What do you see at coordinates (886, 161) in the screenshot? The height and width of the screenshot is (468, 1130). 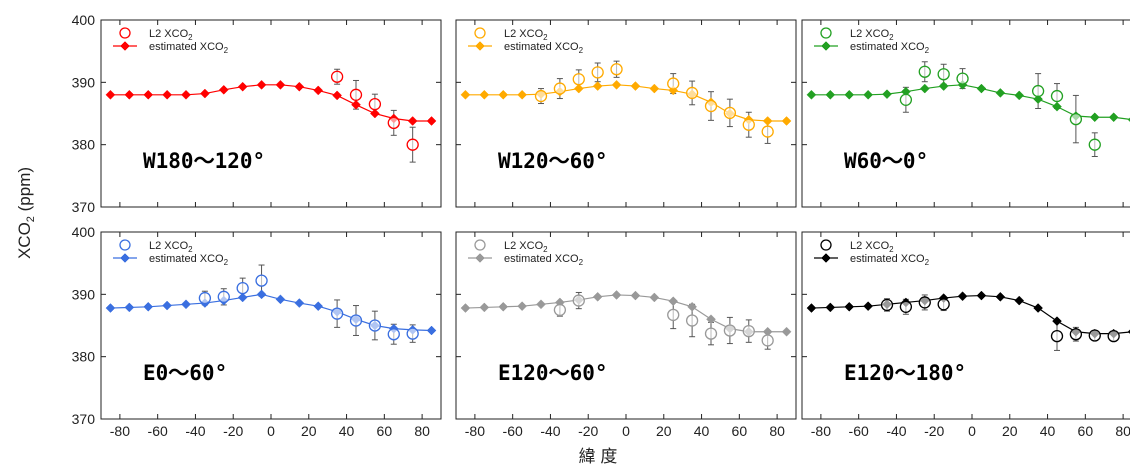 I see `region-label: W60～0°` at bounding box center [886, 161].